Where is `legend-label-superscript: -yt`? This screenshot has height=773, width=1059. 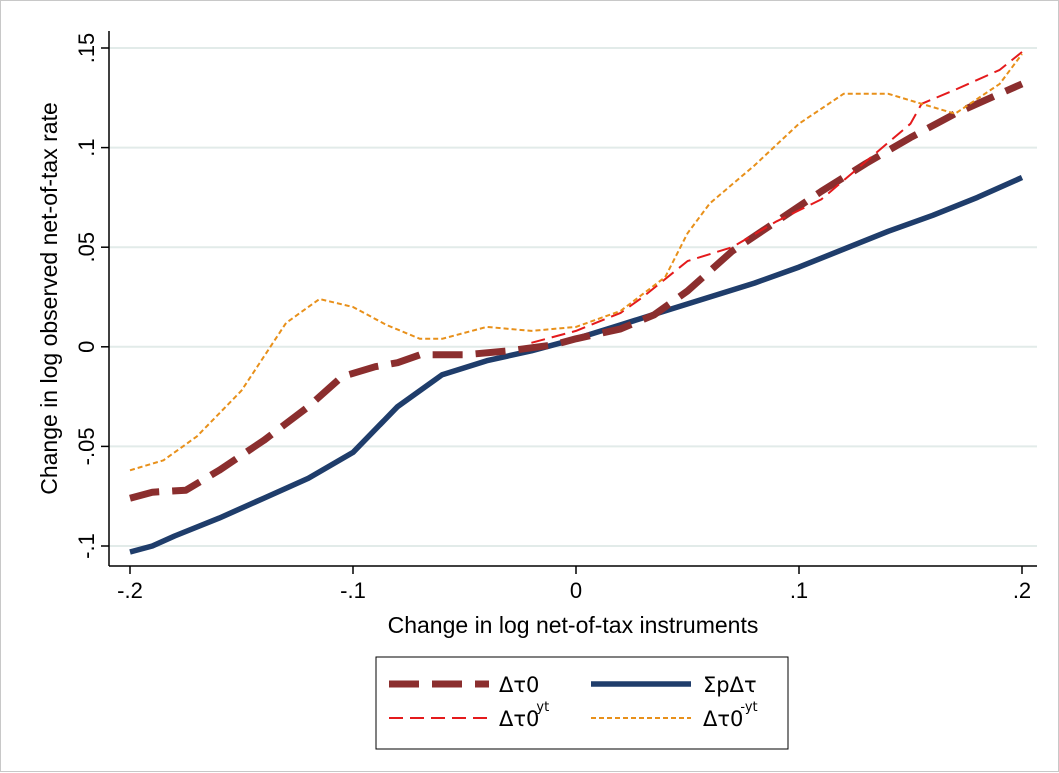
legend-label-superscript: -yt is located at coordinates (748, 707).